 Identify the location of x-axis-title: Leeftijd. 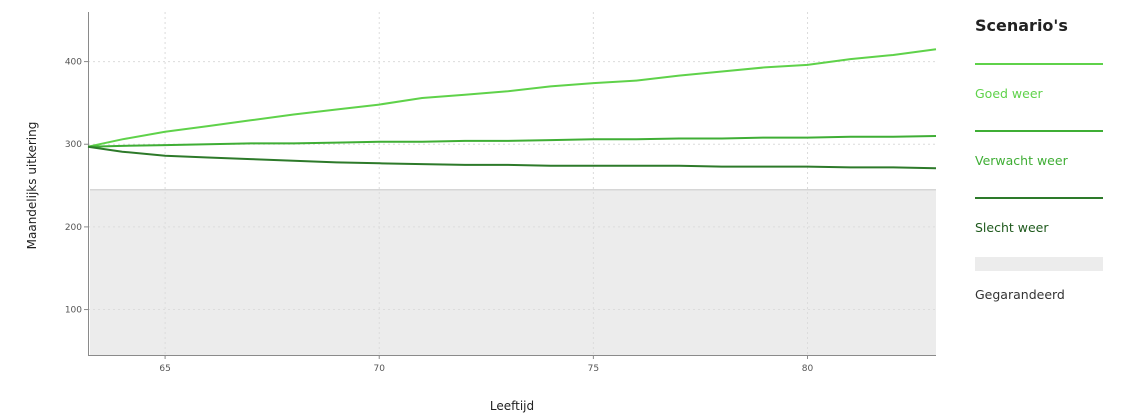
(512, 406).